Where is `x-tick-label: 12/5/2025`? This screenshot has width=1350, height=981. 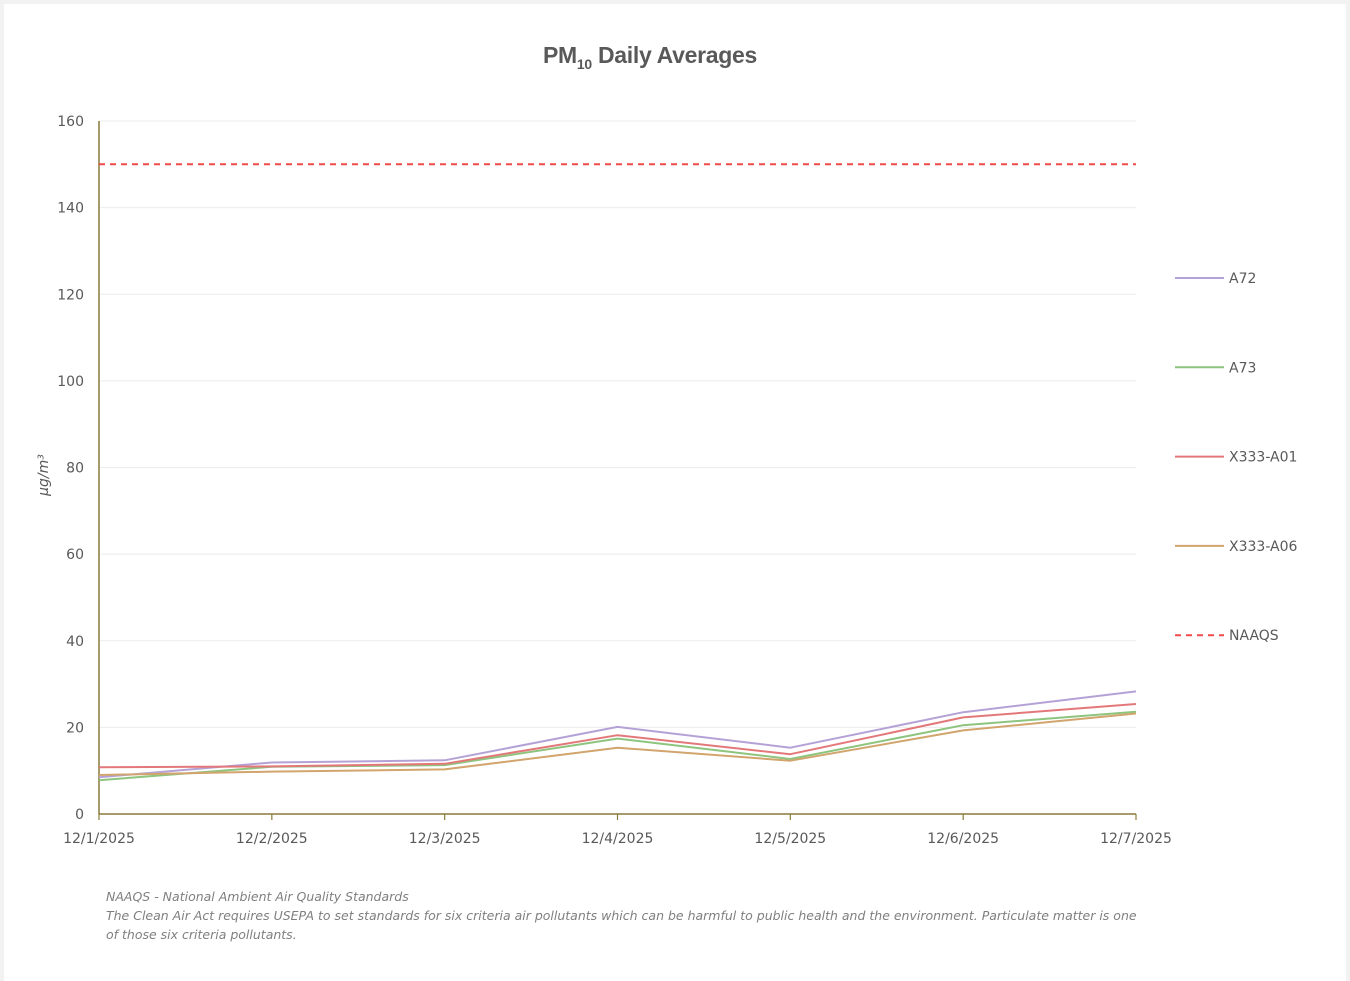
x-tick-label: 12/5/2025 is located at coordinates (790, 839).